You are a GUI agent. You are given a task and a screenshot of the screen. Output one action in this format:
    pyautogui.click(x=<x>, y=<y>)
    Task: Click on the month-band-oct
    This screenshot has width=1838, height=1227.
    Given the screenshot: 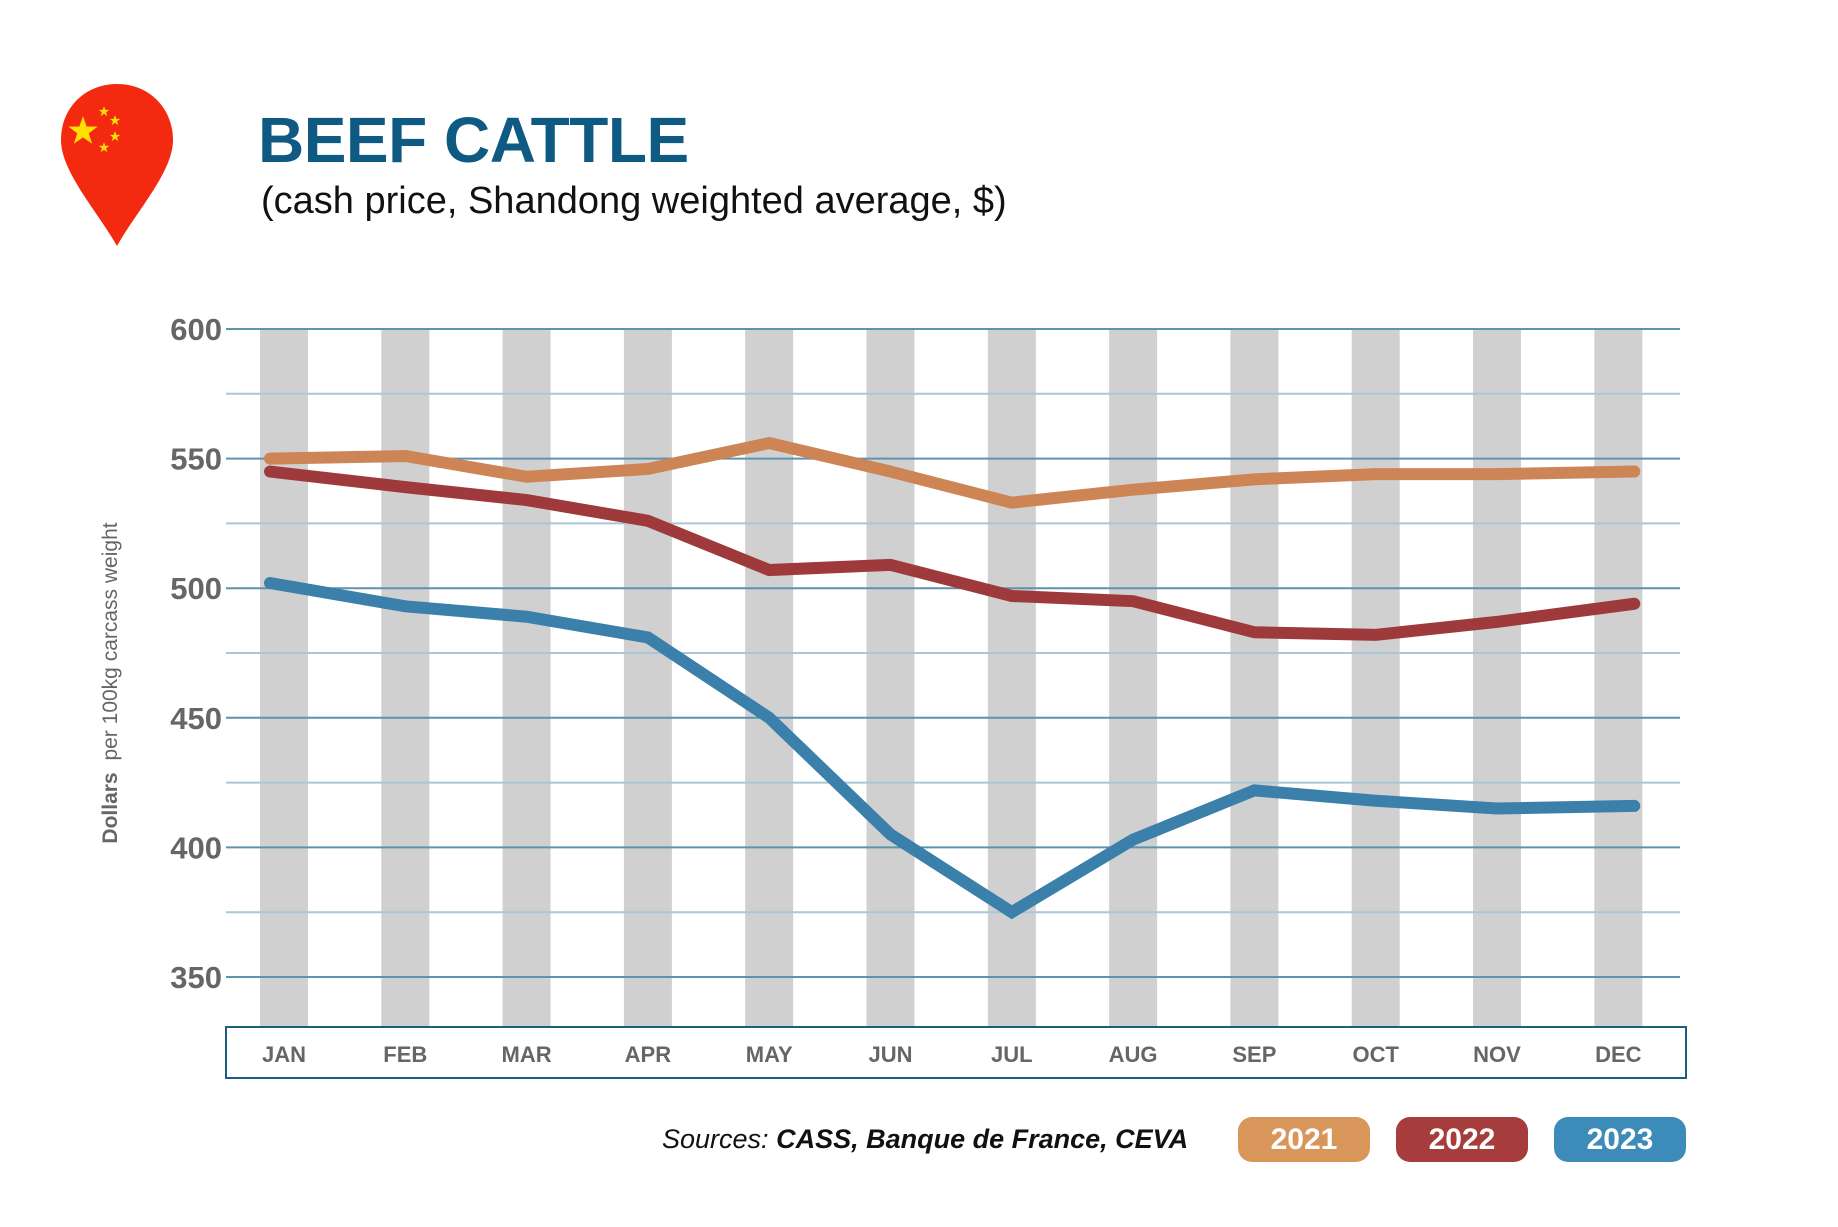 What is the action you would take?
    pyautogui.click(x=1375, y=678)
    